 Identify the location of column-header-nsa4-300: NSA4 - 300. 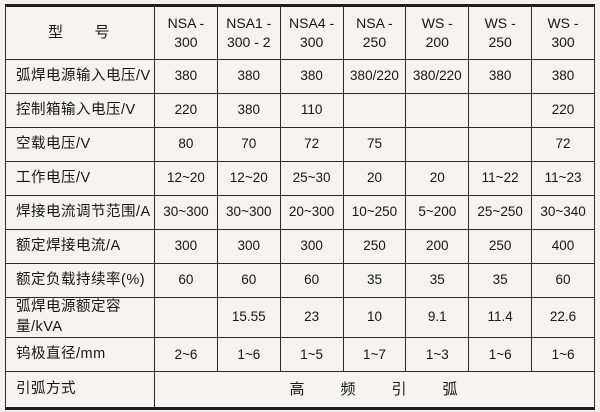
(311, 32).